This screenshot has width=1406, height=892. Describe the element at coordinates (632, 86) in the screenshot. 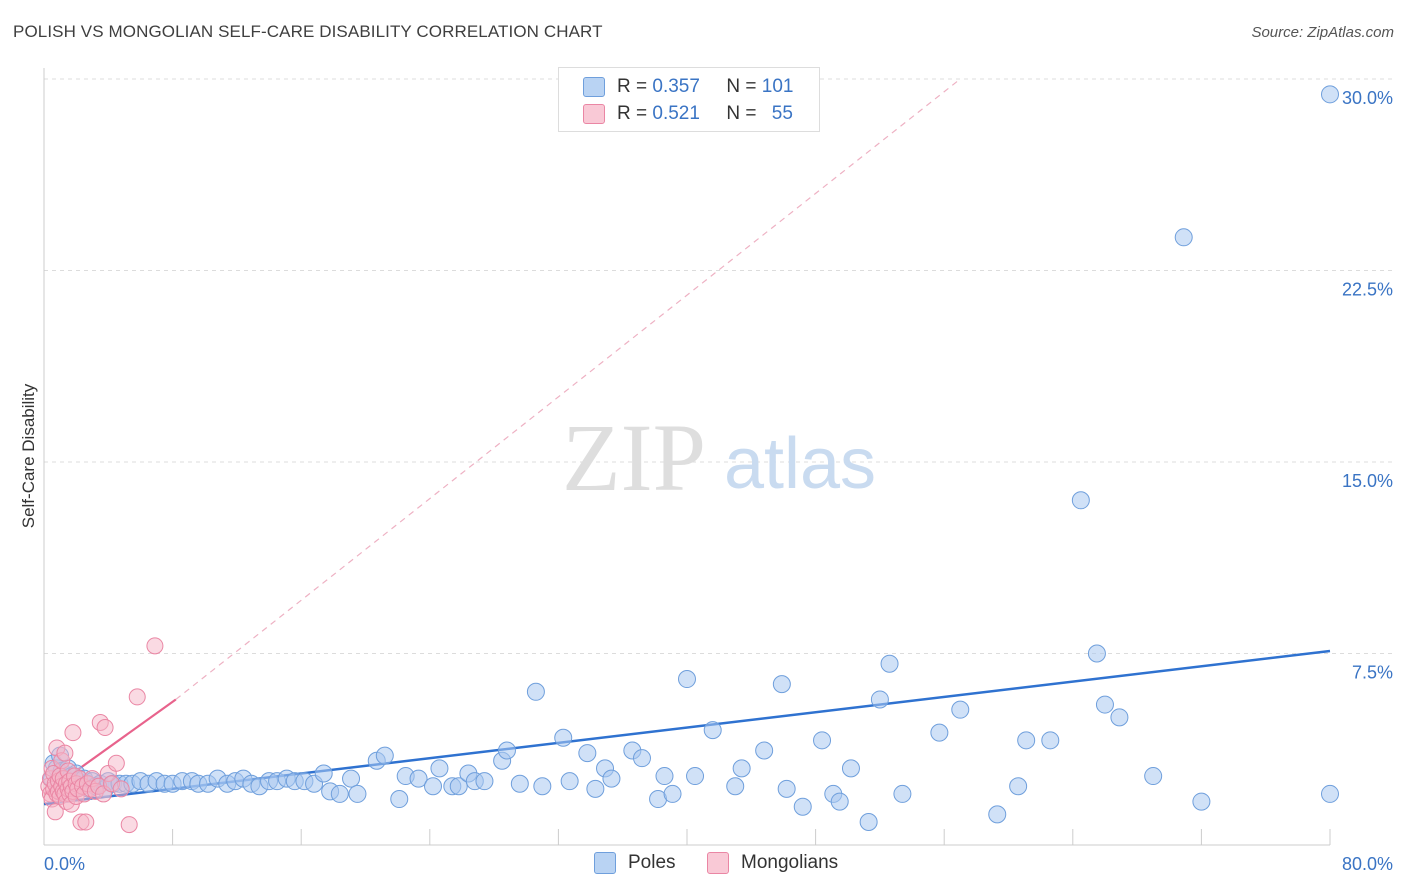

I see `poles-r-label: R =` at that location.